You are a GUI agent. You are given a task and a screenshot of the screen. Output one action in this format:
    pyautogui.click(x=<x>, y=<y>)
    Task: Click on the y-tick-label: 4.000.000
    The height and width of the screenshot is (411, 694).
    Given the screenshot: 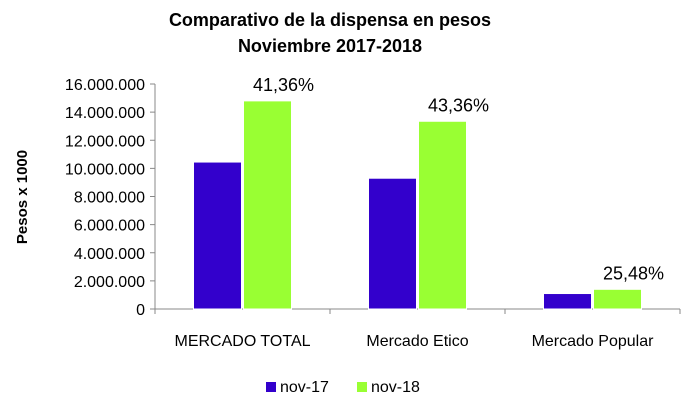 What is the action you would take?
    pyautogui.click(x=109, y=254)
    